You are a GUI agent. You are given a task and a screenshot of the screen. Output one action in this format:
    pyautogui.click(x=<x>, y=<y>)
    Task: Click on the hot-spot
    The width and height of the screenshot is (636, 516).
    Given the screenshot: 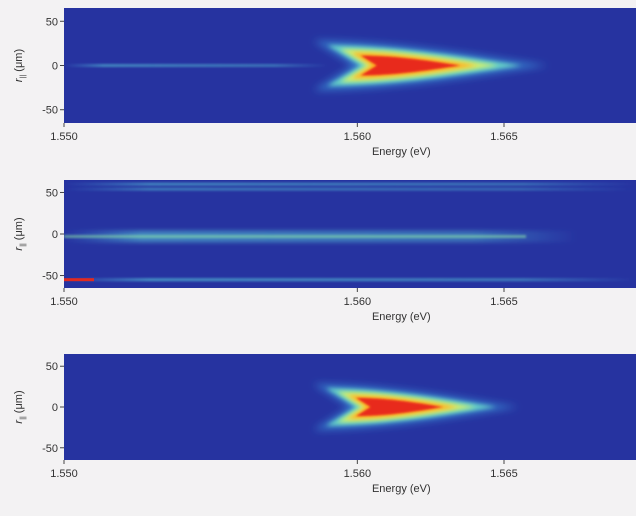 What is the action you would take?
    pyautogui.click(x=79, y=280)
    